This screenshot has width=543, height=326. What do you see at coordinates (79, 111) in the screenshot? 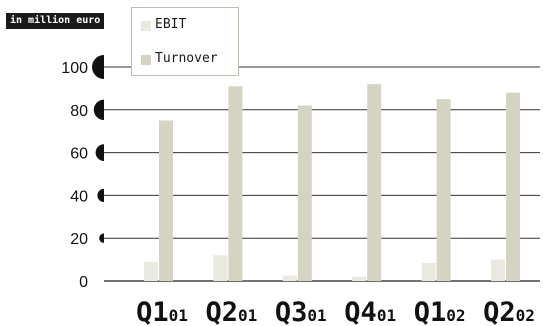
I see `ytick-label-80: 80` at bounding box center [79, 111].